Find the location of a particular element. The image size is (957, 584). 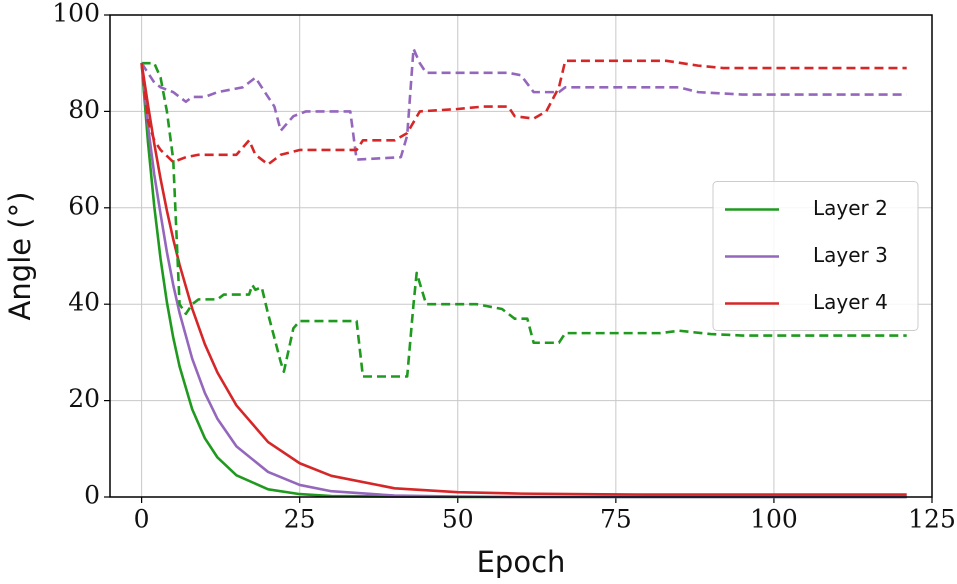

x-tick-label: 100 is located at coordinates (774, 519).